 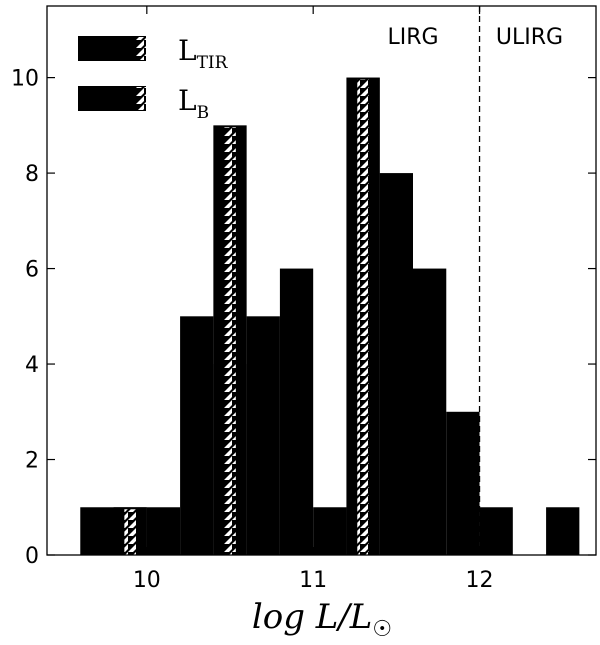 I want to click on x-axis-label: log L/L☉, so click(x=322, y=619).